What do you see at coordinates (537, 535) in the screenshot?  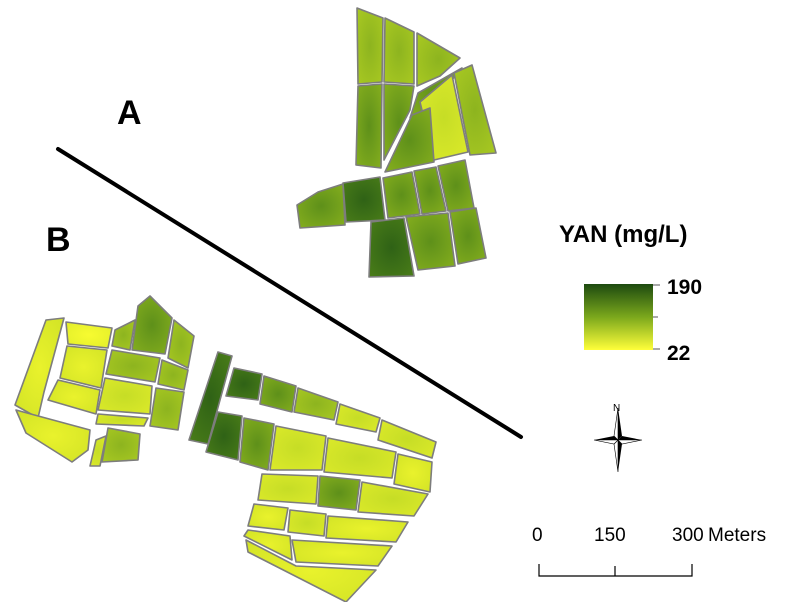 I see `scale-tick-label-0: 0` at bounding box center [537, 535].